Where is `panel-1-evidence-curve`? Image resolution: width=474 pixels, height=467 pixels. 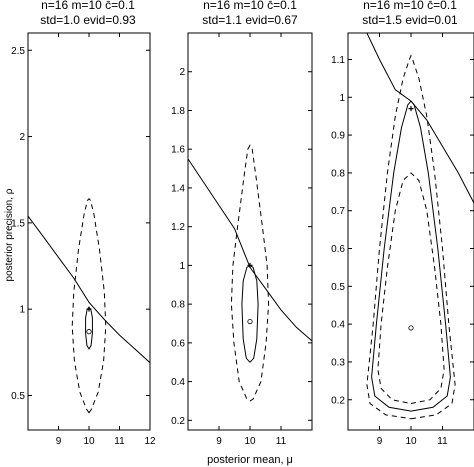 panel-1-evidence-curve is located at coordinates (89, 289).